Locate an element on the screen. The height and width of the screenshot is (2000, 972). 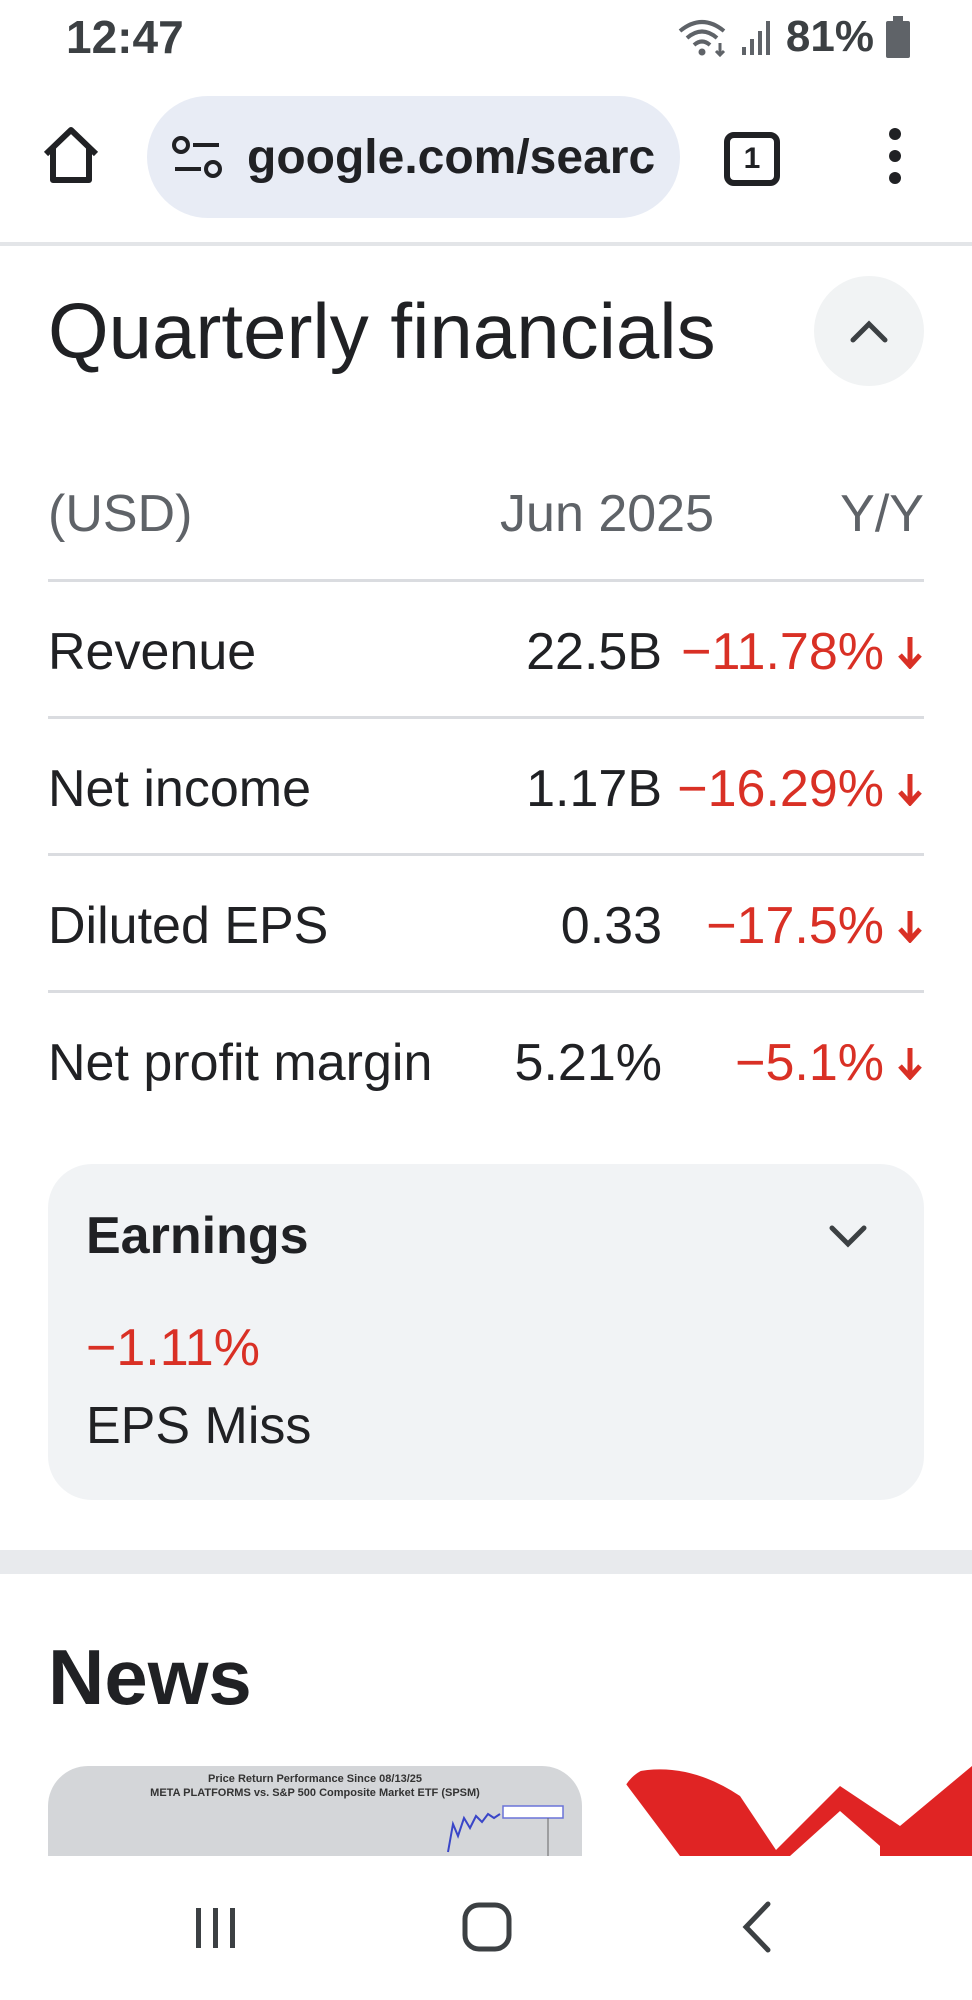
header-unit: (USD) is located at coordinates (120, 514).